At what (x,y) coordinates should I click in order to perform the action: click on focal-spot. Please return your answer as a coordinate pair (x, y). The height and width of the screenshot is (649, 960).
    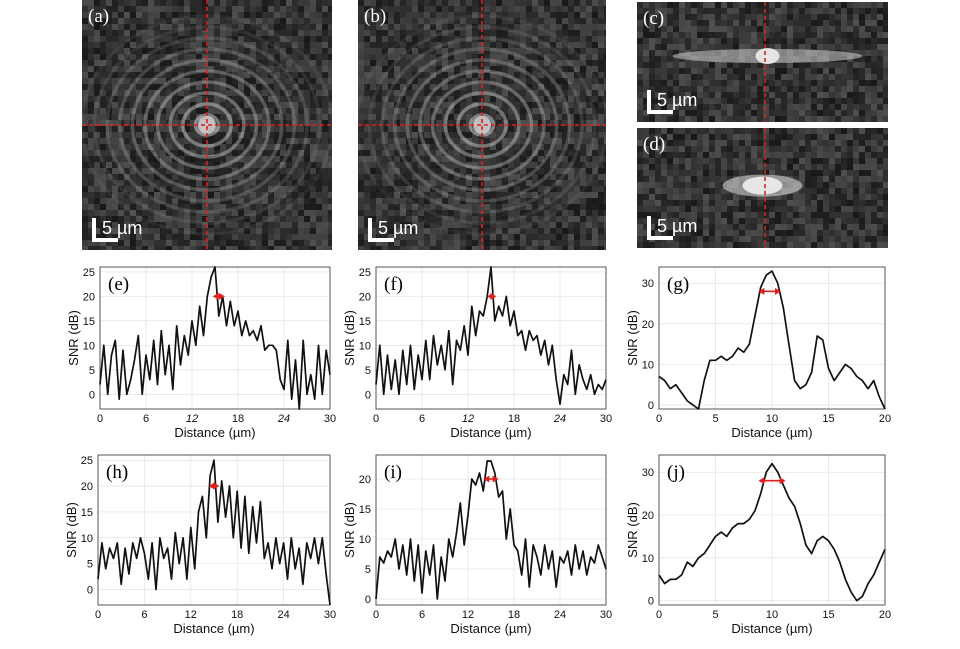
    Looking at the image, I should click on (762, 185).